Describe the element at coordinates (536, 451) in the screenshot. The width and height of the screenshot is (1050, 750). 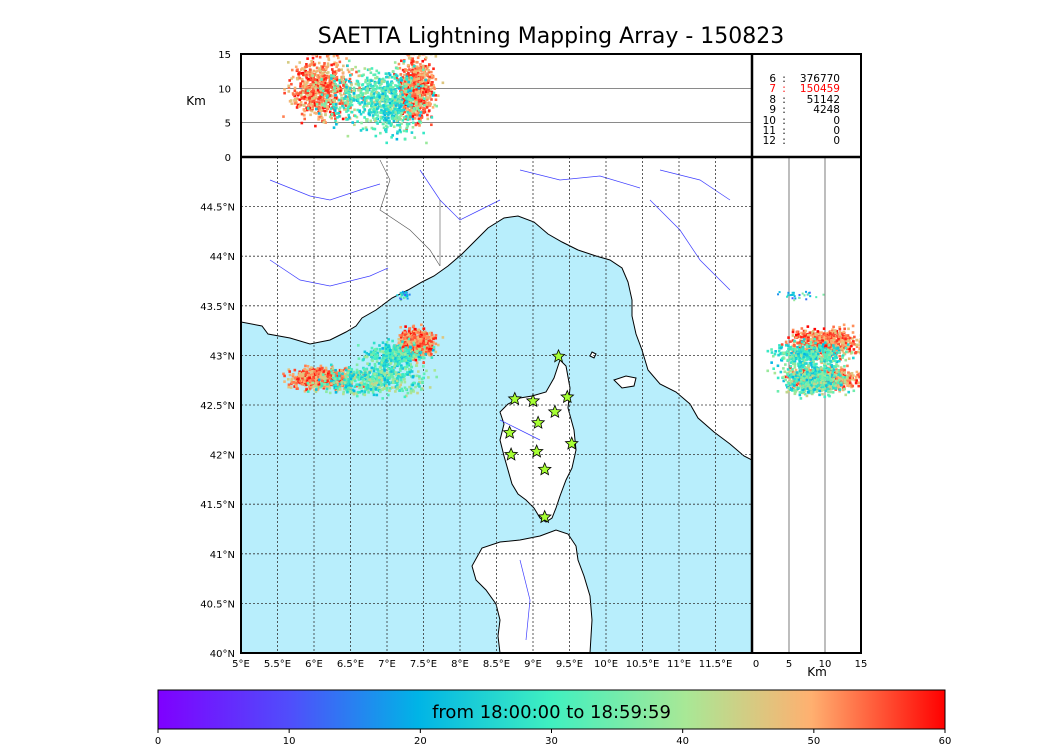
I see `station-star` at that location.